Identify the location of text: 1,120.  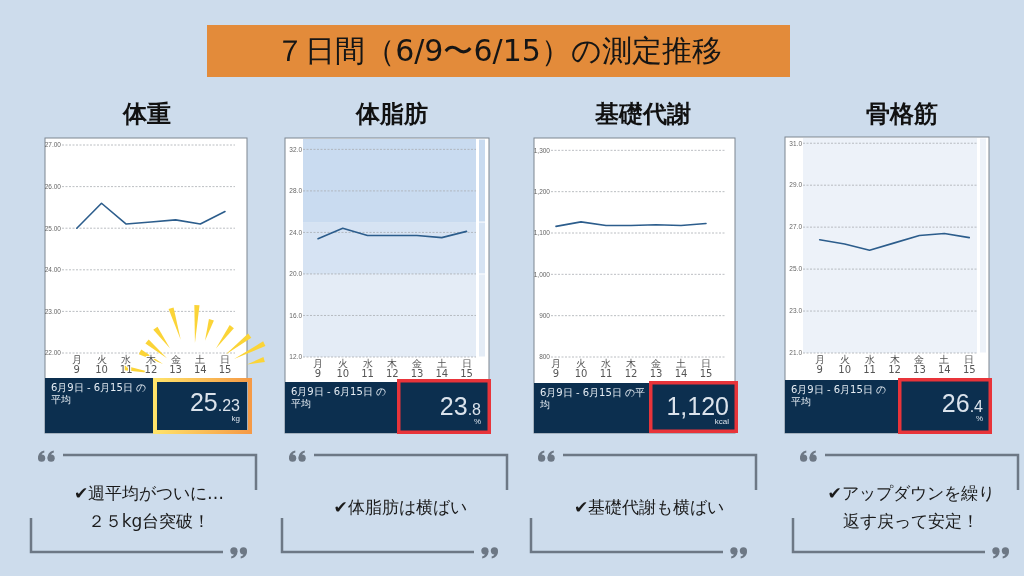
(697, 406).